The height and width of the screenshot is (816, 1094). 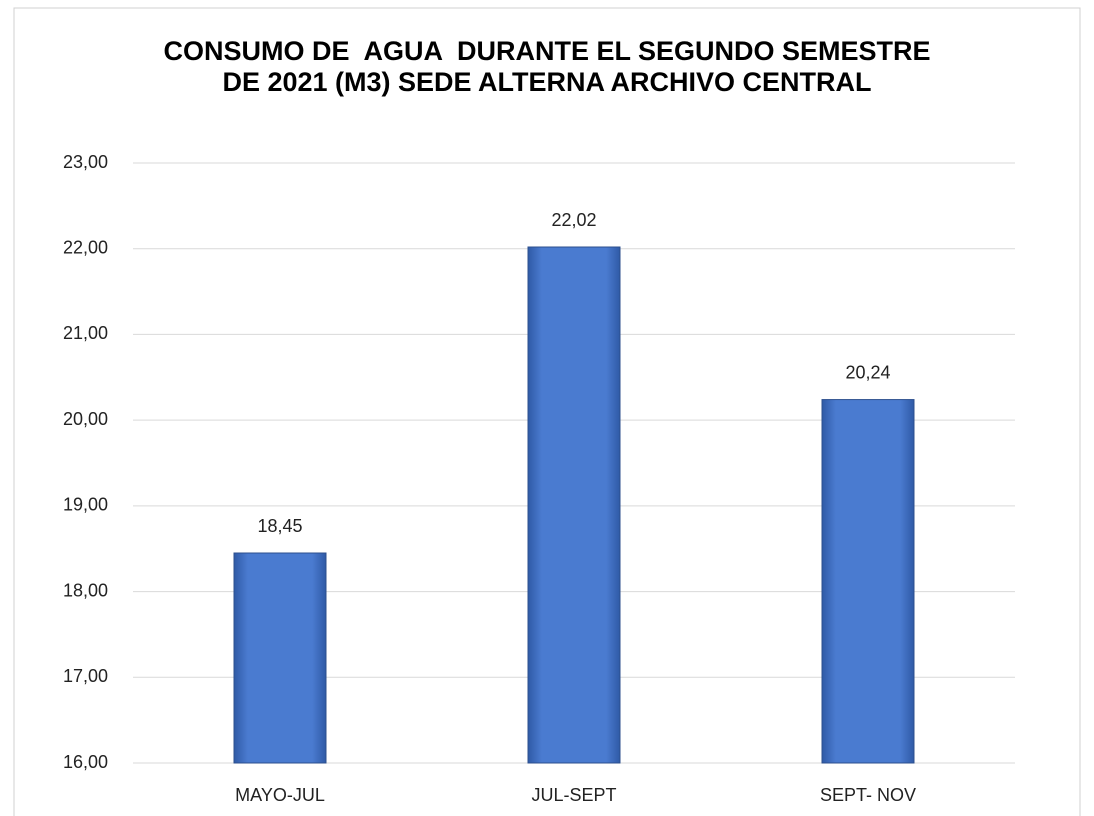 What do you see at coordinates (867, 372) in the screenshot?
I see `data-label: 20,24` at bounding box center [867, 372].